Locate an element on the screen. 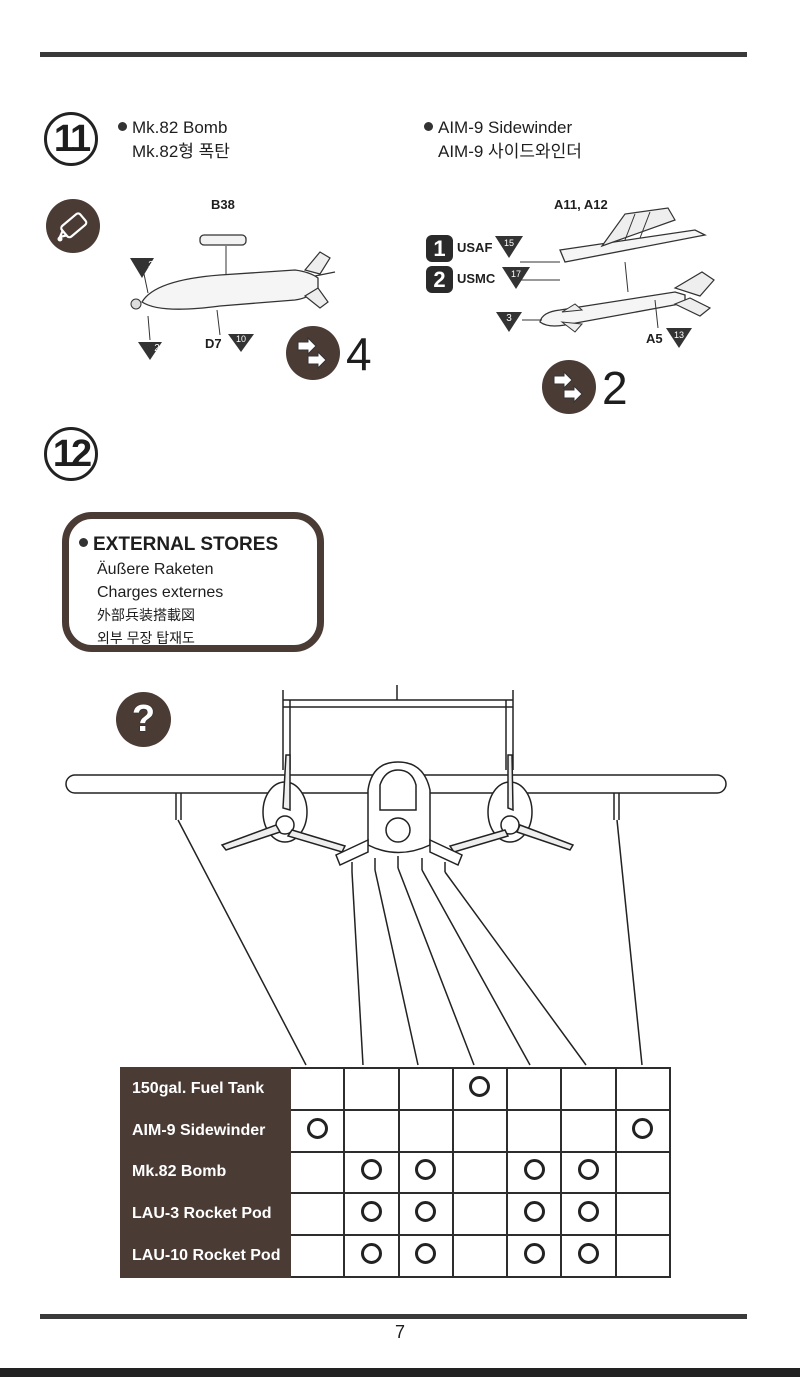 The height and width of the screenshot is (1377, 800). part-a11-a12-label: A11, A12 is located at coordinates (581, 204).